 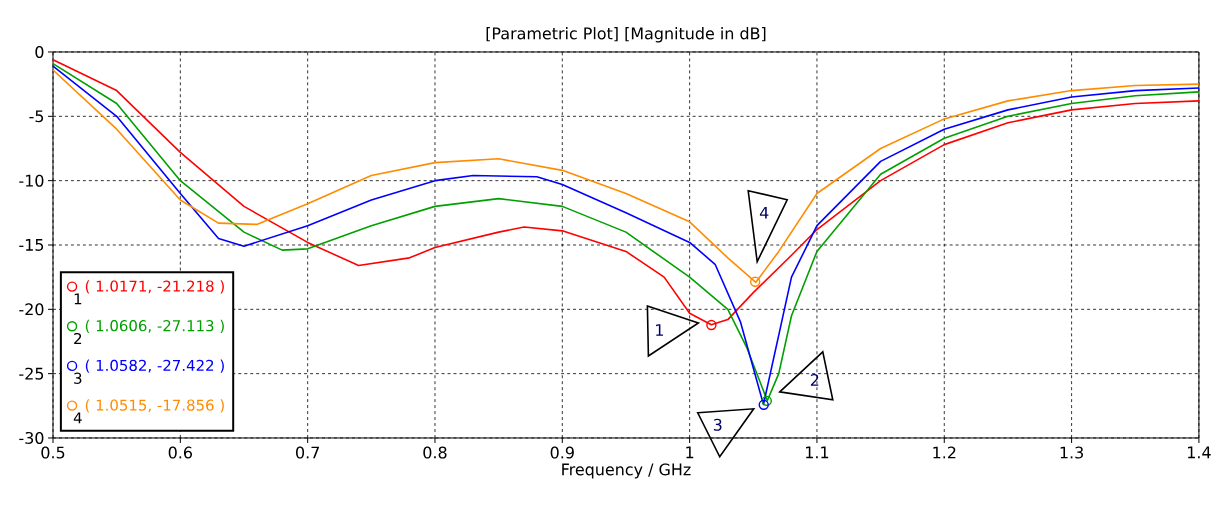 What do you see at coordinates (154, 366) in the screenshot?
I see `legend-label: ( 1.0582, -27.422 )` at bounding box center [154, 366].